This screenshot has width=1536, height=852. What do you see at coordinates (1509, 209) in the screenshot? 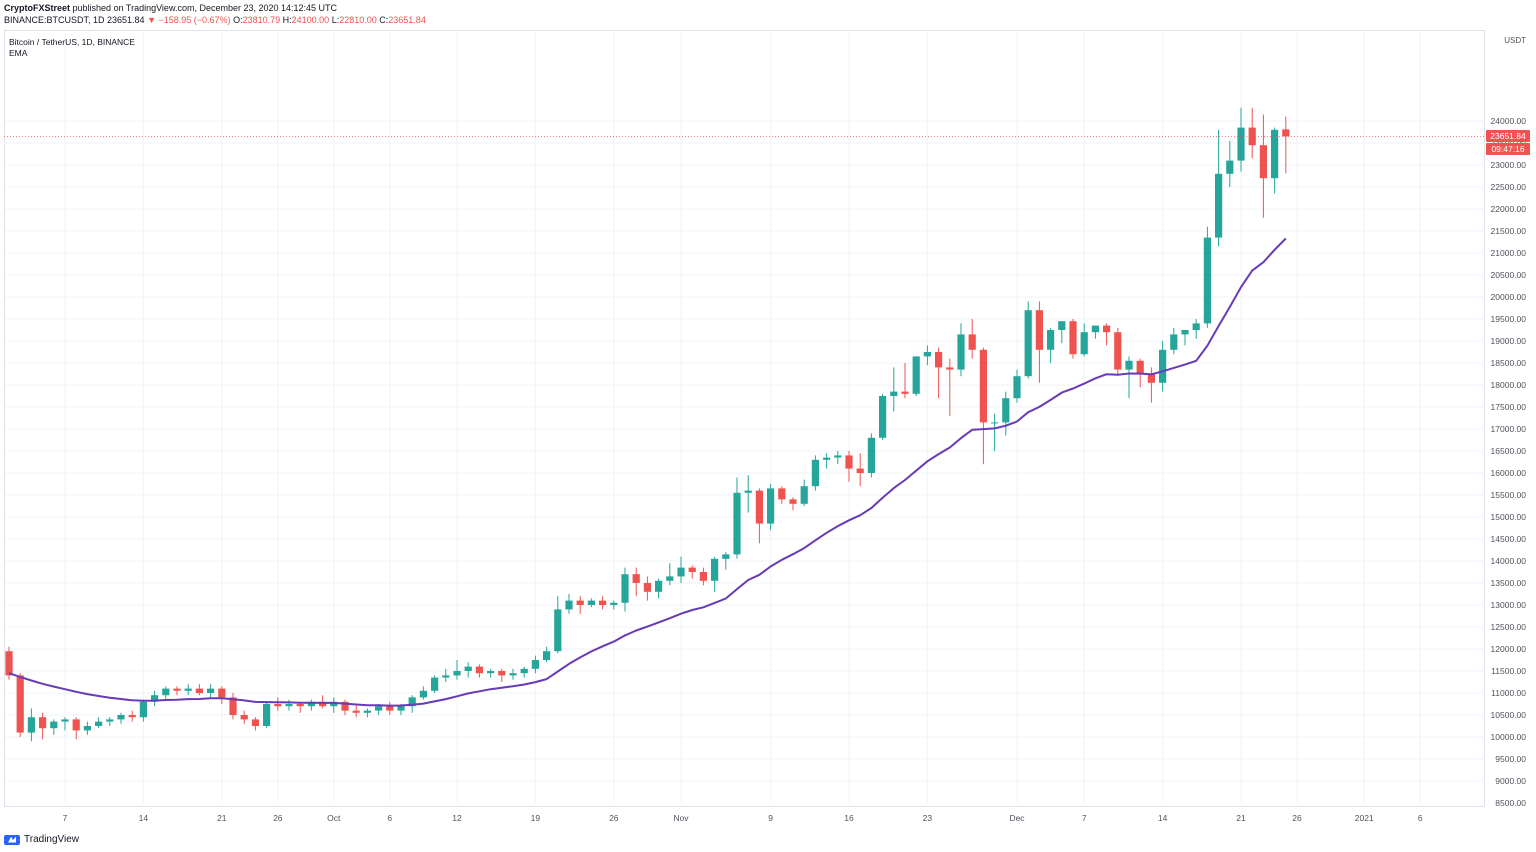
I see `y-tick-label: 22000.00` at bounding box center [1509, 209].